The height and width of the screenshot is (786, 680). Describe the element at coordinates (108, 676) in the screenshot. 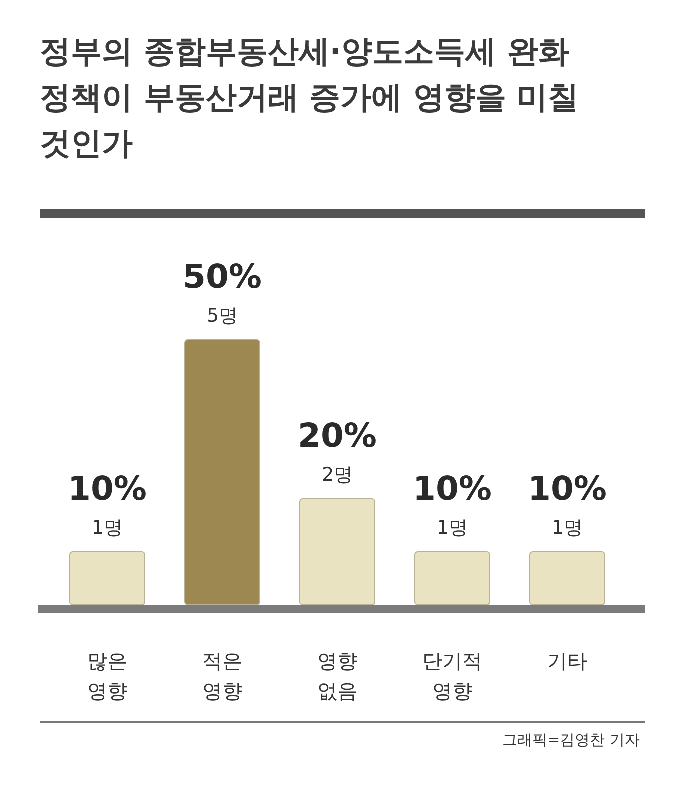

I see `x-tick-label: 많은 영향` at that location.